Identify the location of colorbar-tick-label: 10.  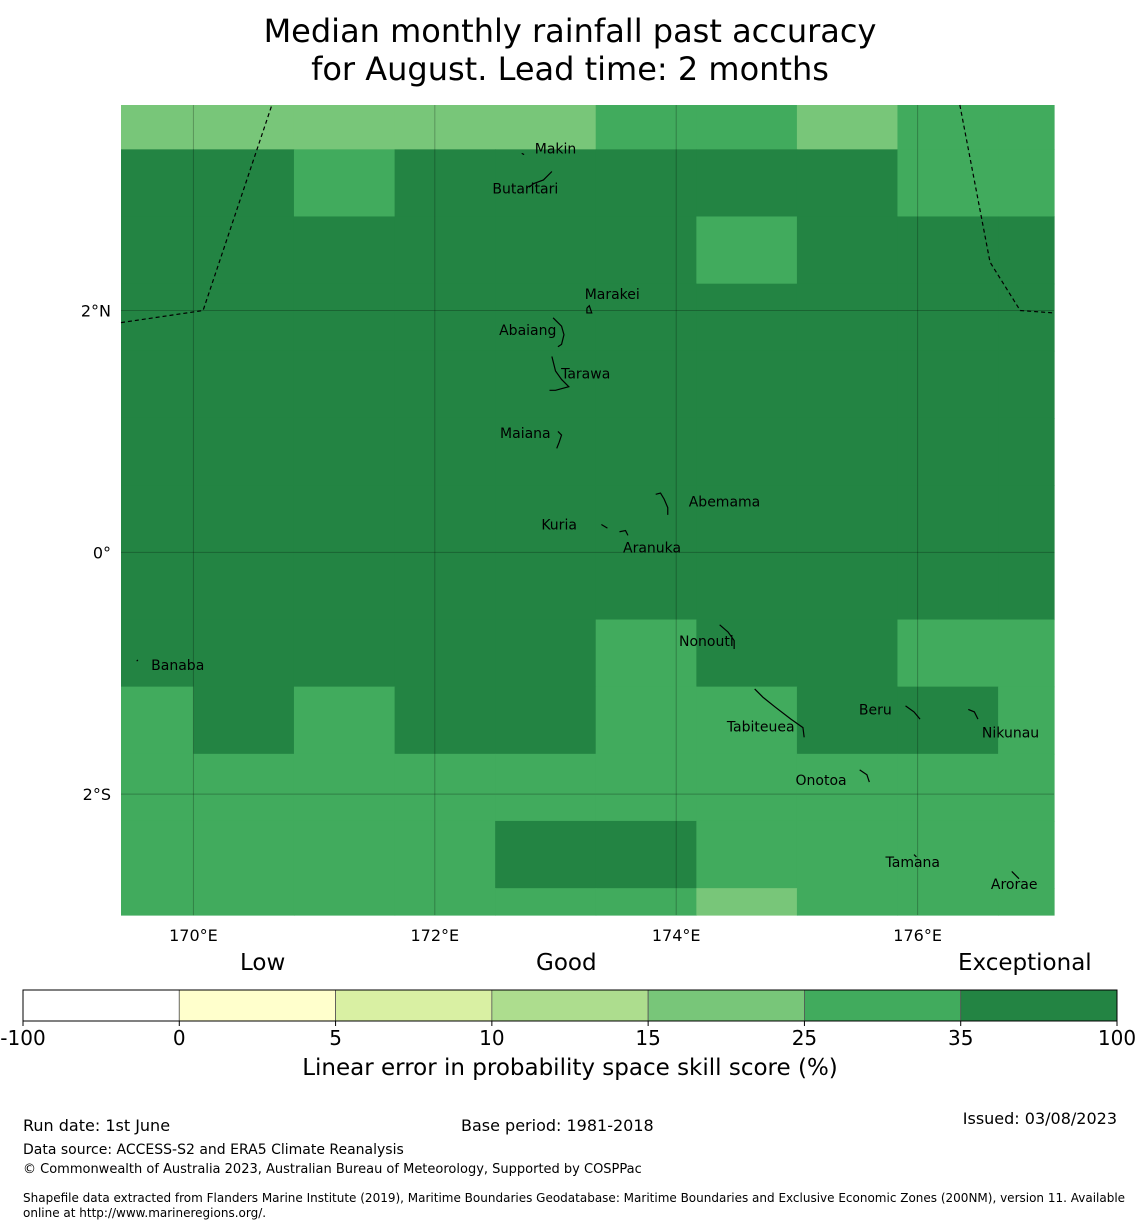
(491, 1038).